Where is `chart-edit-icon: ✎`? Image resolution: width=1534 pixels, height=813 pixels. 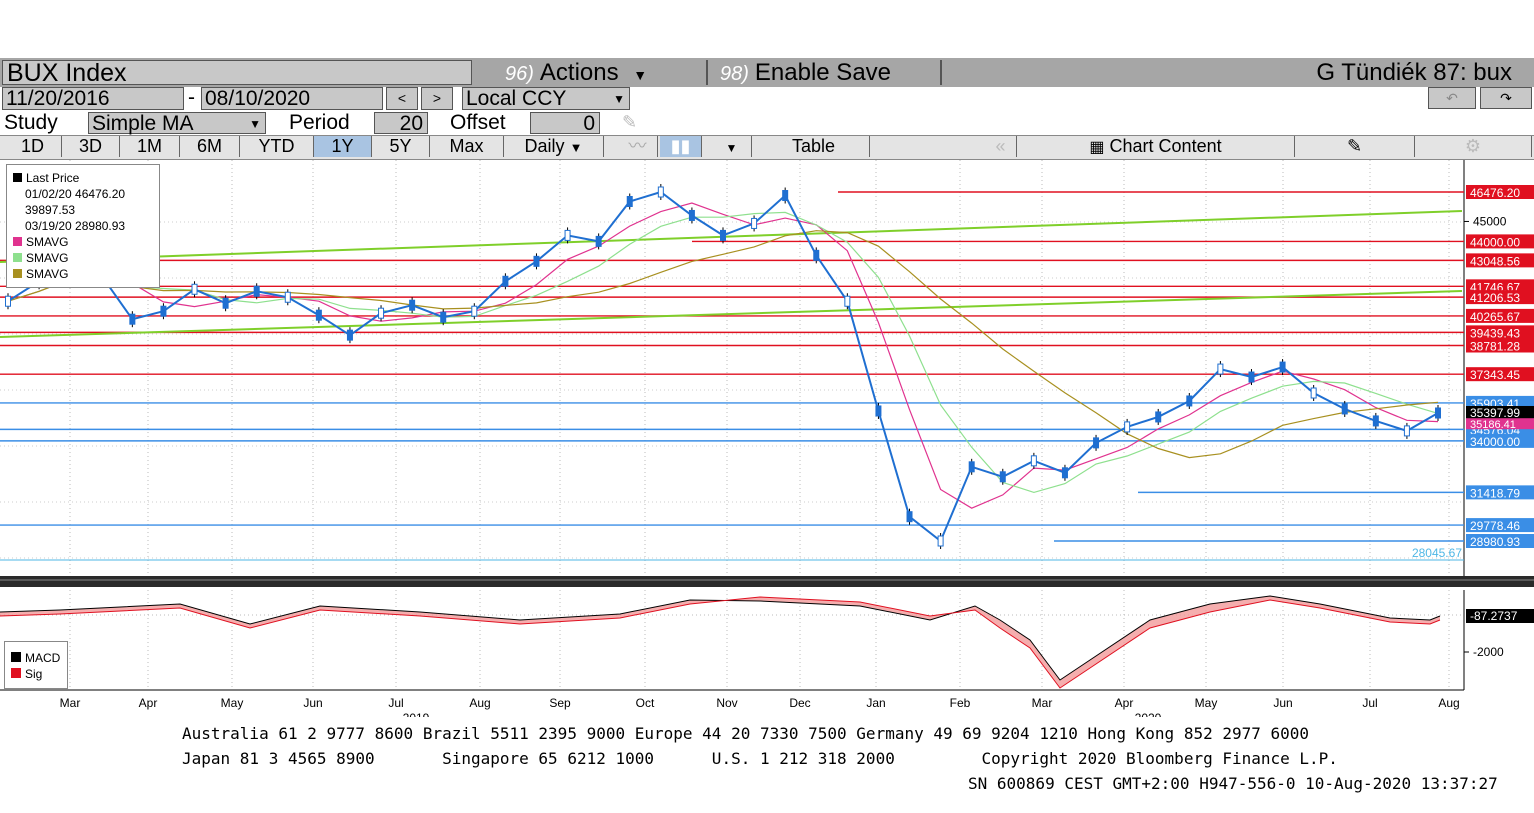 chart-edit-icon: ✎ is located at coordinates (1354, 146).